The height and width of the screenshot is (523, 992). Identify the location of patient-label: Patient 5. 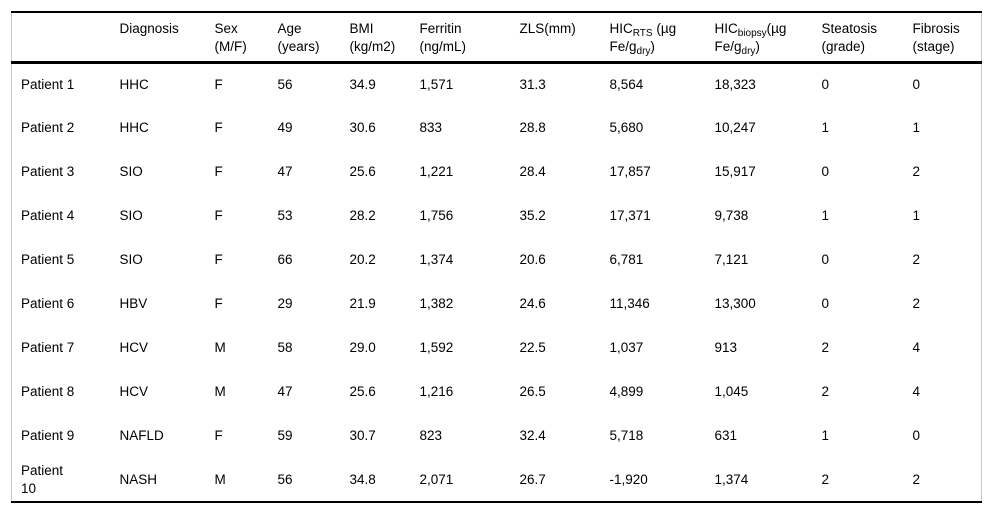
(48, 259).